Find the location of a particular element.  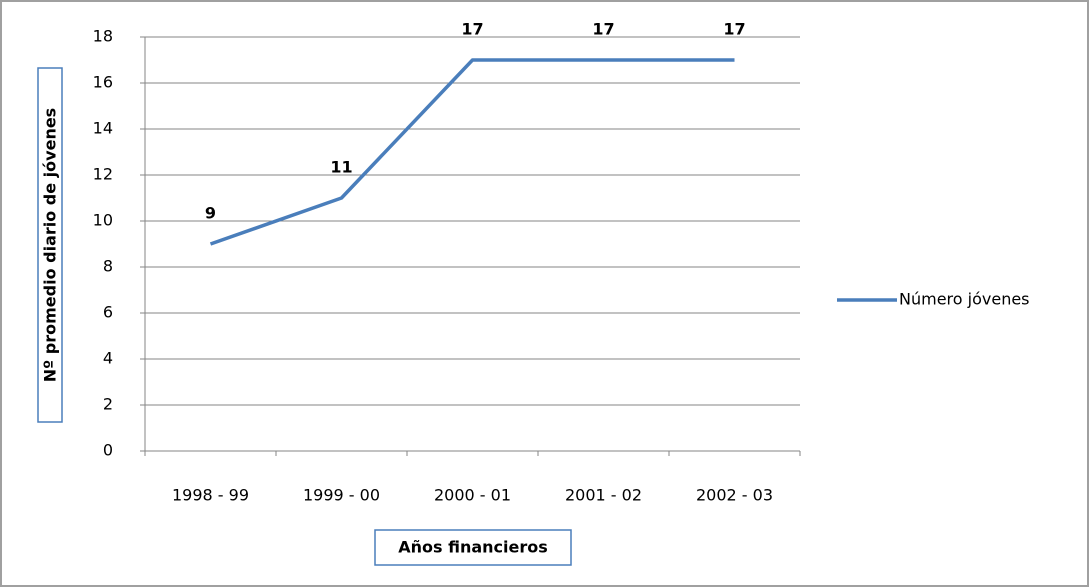

y-tick-label: 4 is located at coordinates (108, 358).